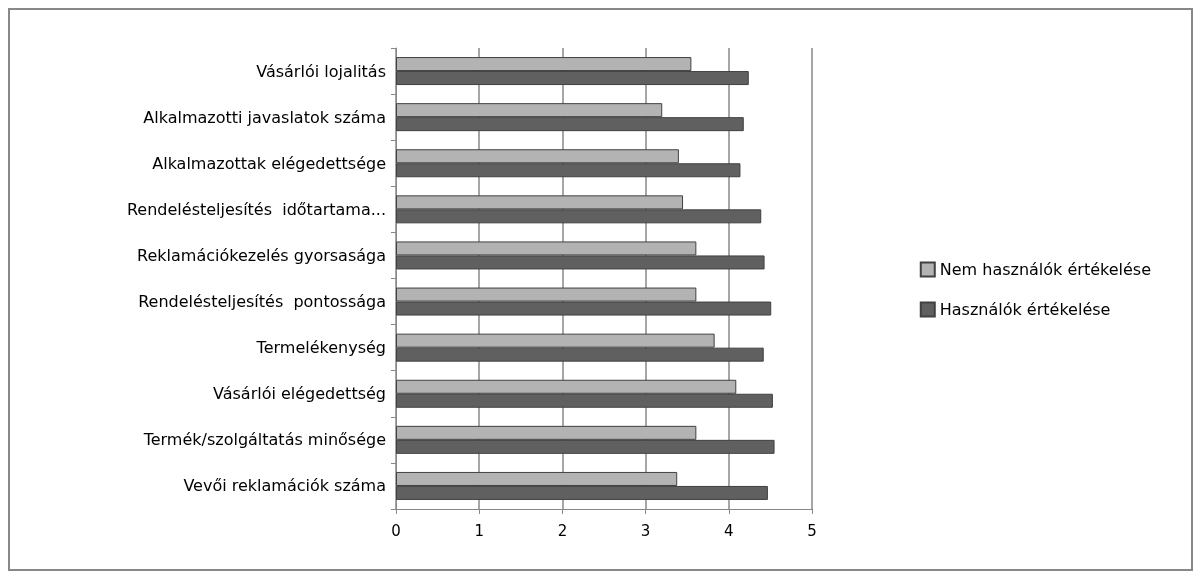 The image size is (1203, 581). What do you see at coordinates (262, 302) in the screenshot?
I see `y-tick-label: Rendelésteljesítés pontossága` at bounding box center [262, 302].